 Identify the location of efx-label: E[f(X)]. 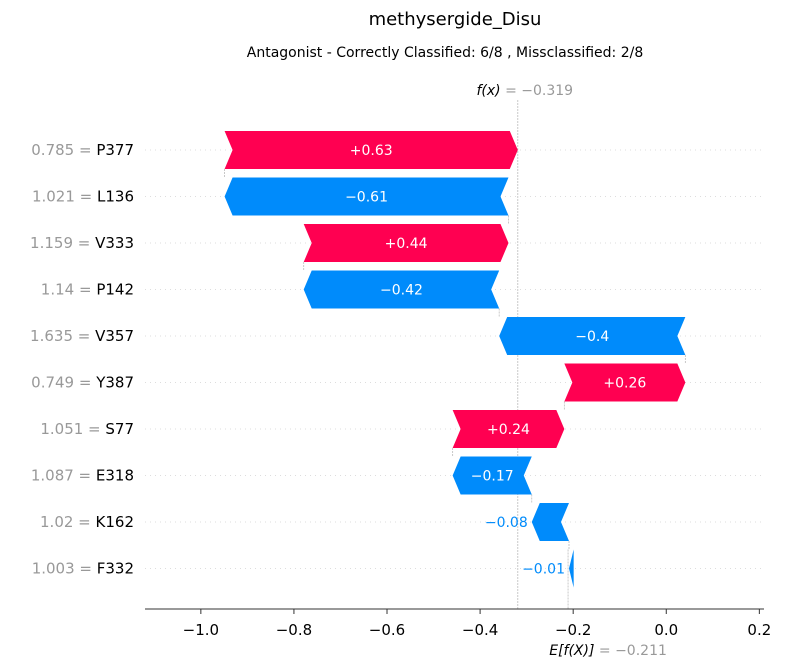
(571, 651).